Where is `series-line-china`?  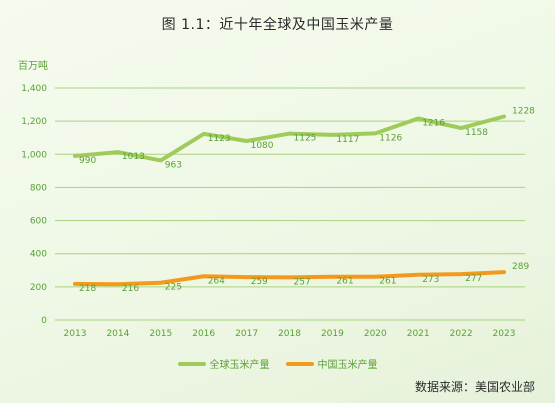 series-line-china is located at coordinates (289, 278).